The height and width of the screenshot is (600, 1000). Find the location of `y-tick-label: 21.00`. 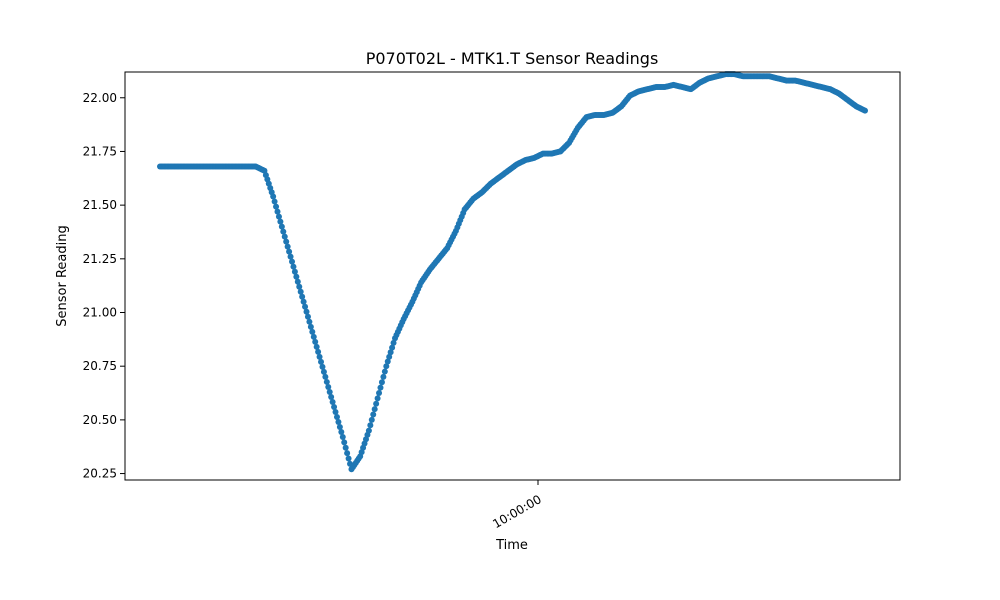

y-tick-label: 21.00 is located at coordinates (100, 313).